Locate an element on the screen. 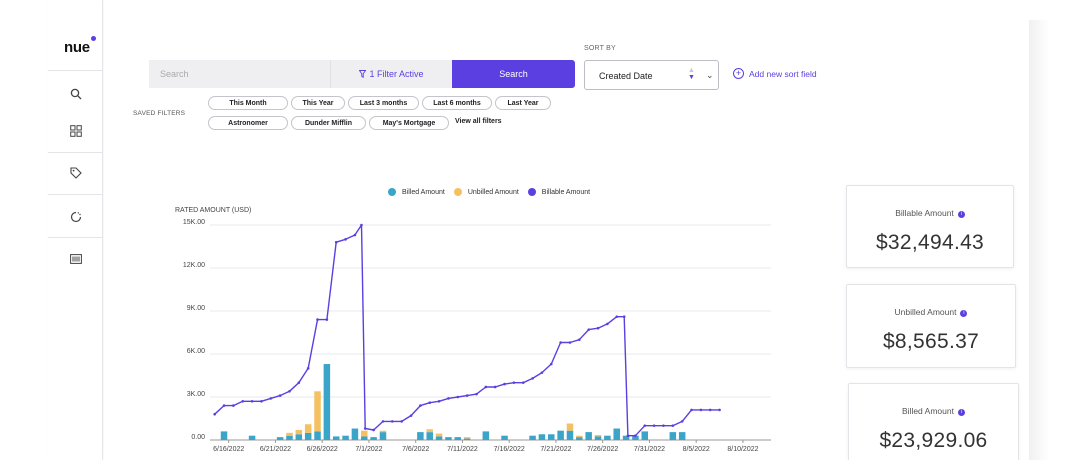  sort-select: Created Date ▲ ▼ ⌄ is located at coordinates (651, 75).